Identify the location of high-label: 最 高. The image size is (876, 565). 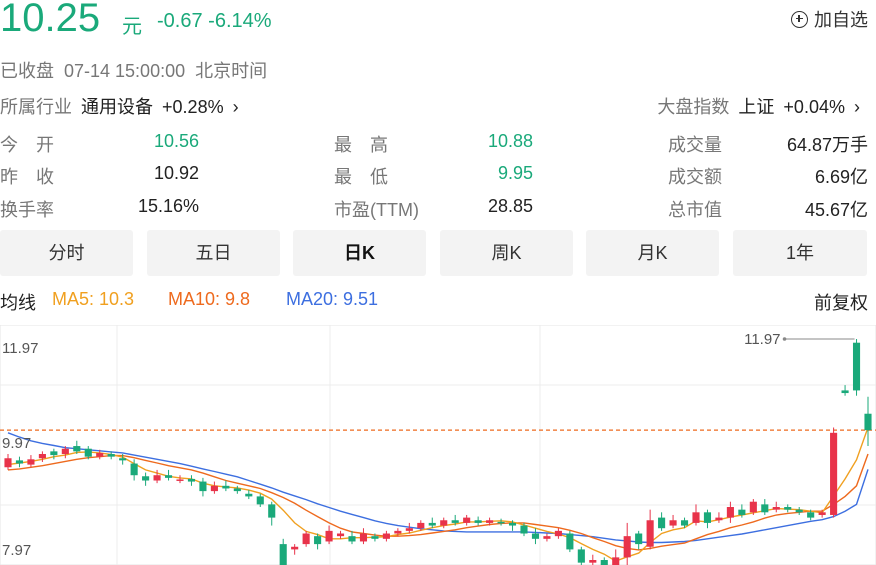
(361, 145).